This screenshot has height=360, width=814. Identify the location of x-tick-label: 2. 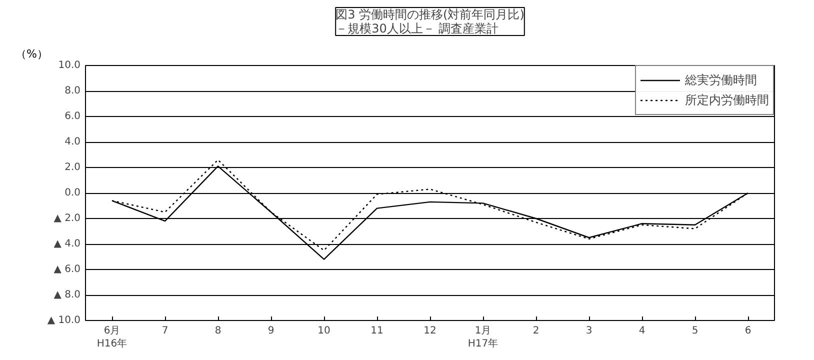
(536, 331).